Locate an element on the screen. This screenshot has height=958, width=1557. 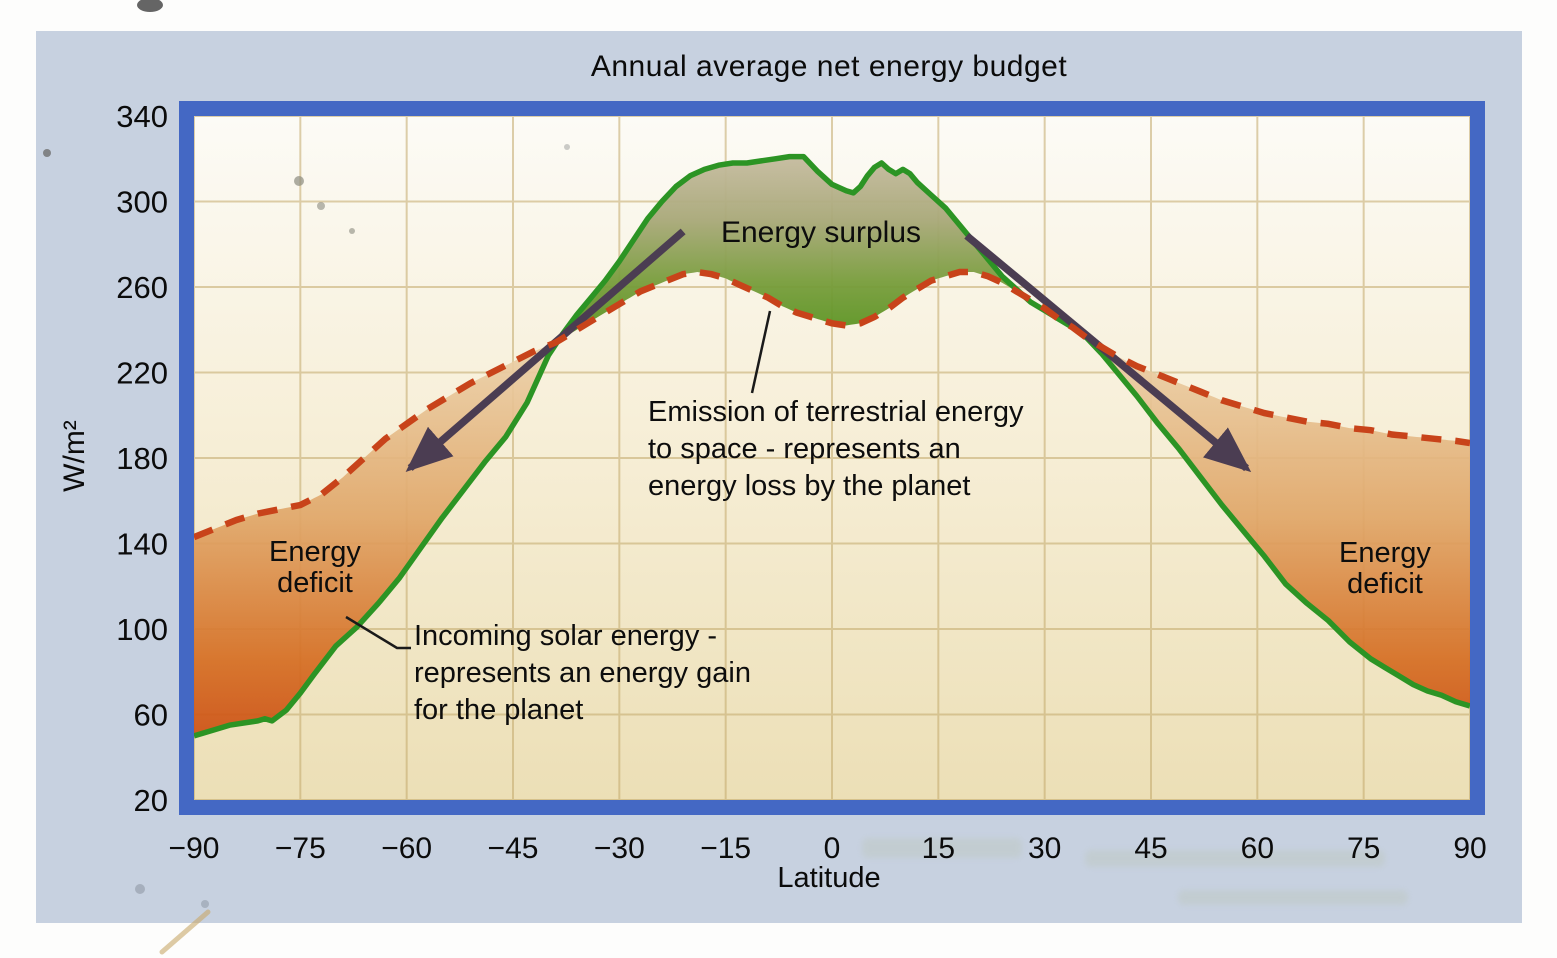
x-tick-label: 45 is located at coordinates (1150, 848).